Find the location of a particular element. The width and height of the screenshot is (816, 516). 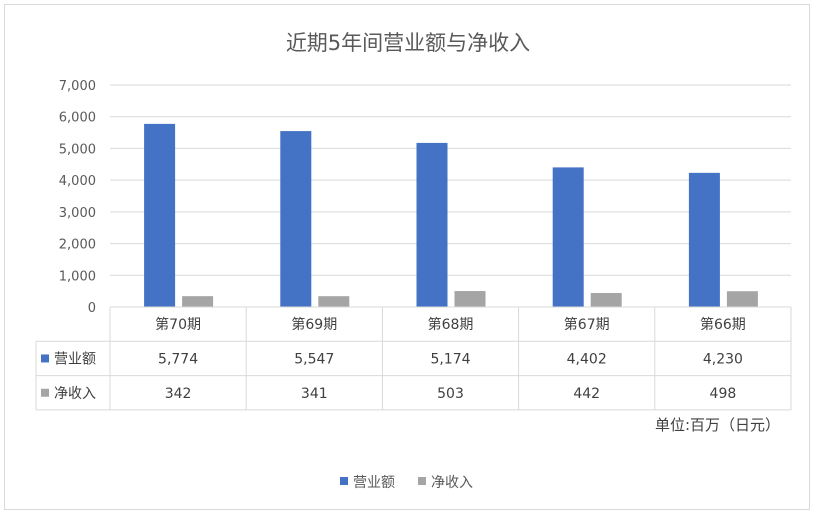

table-cell-value: 442 is located at coordinates (586, 394).